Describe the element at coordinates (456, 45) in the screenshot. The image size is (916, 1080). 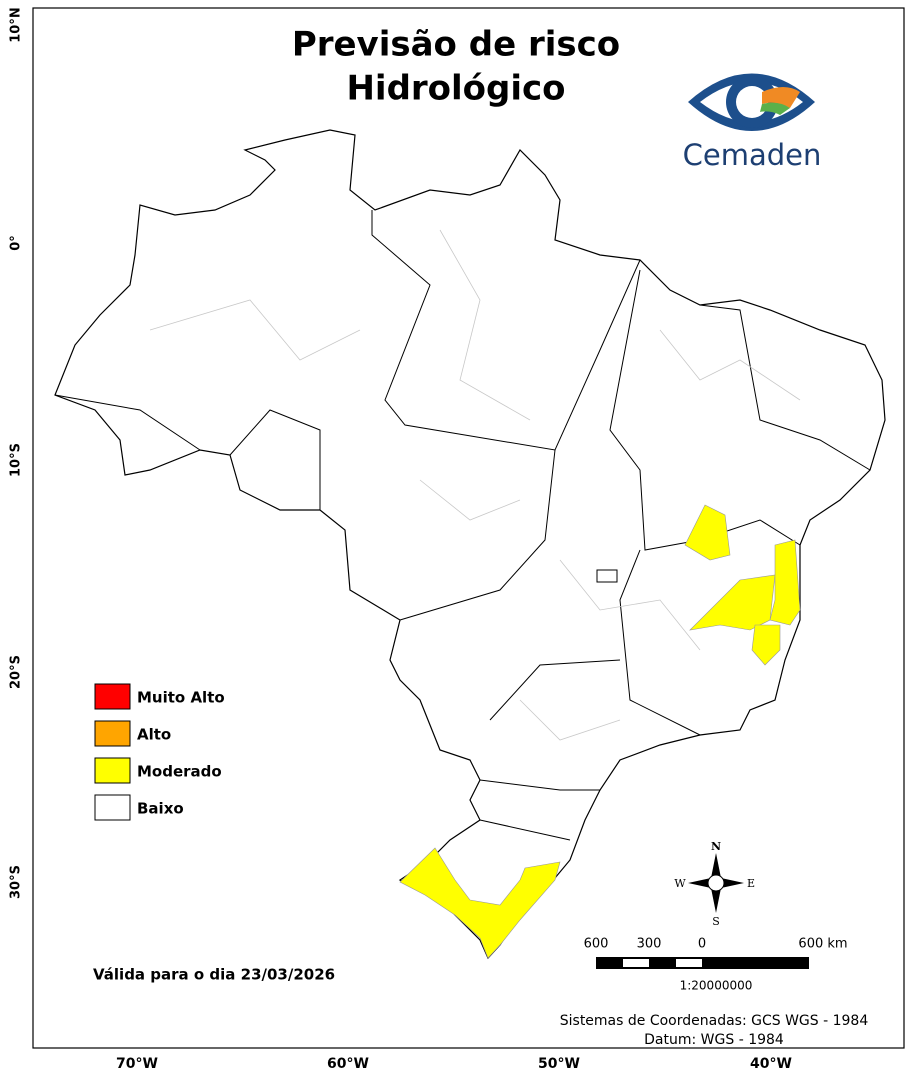
I see `title-line: Previsão de risco` at that location.